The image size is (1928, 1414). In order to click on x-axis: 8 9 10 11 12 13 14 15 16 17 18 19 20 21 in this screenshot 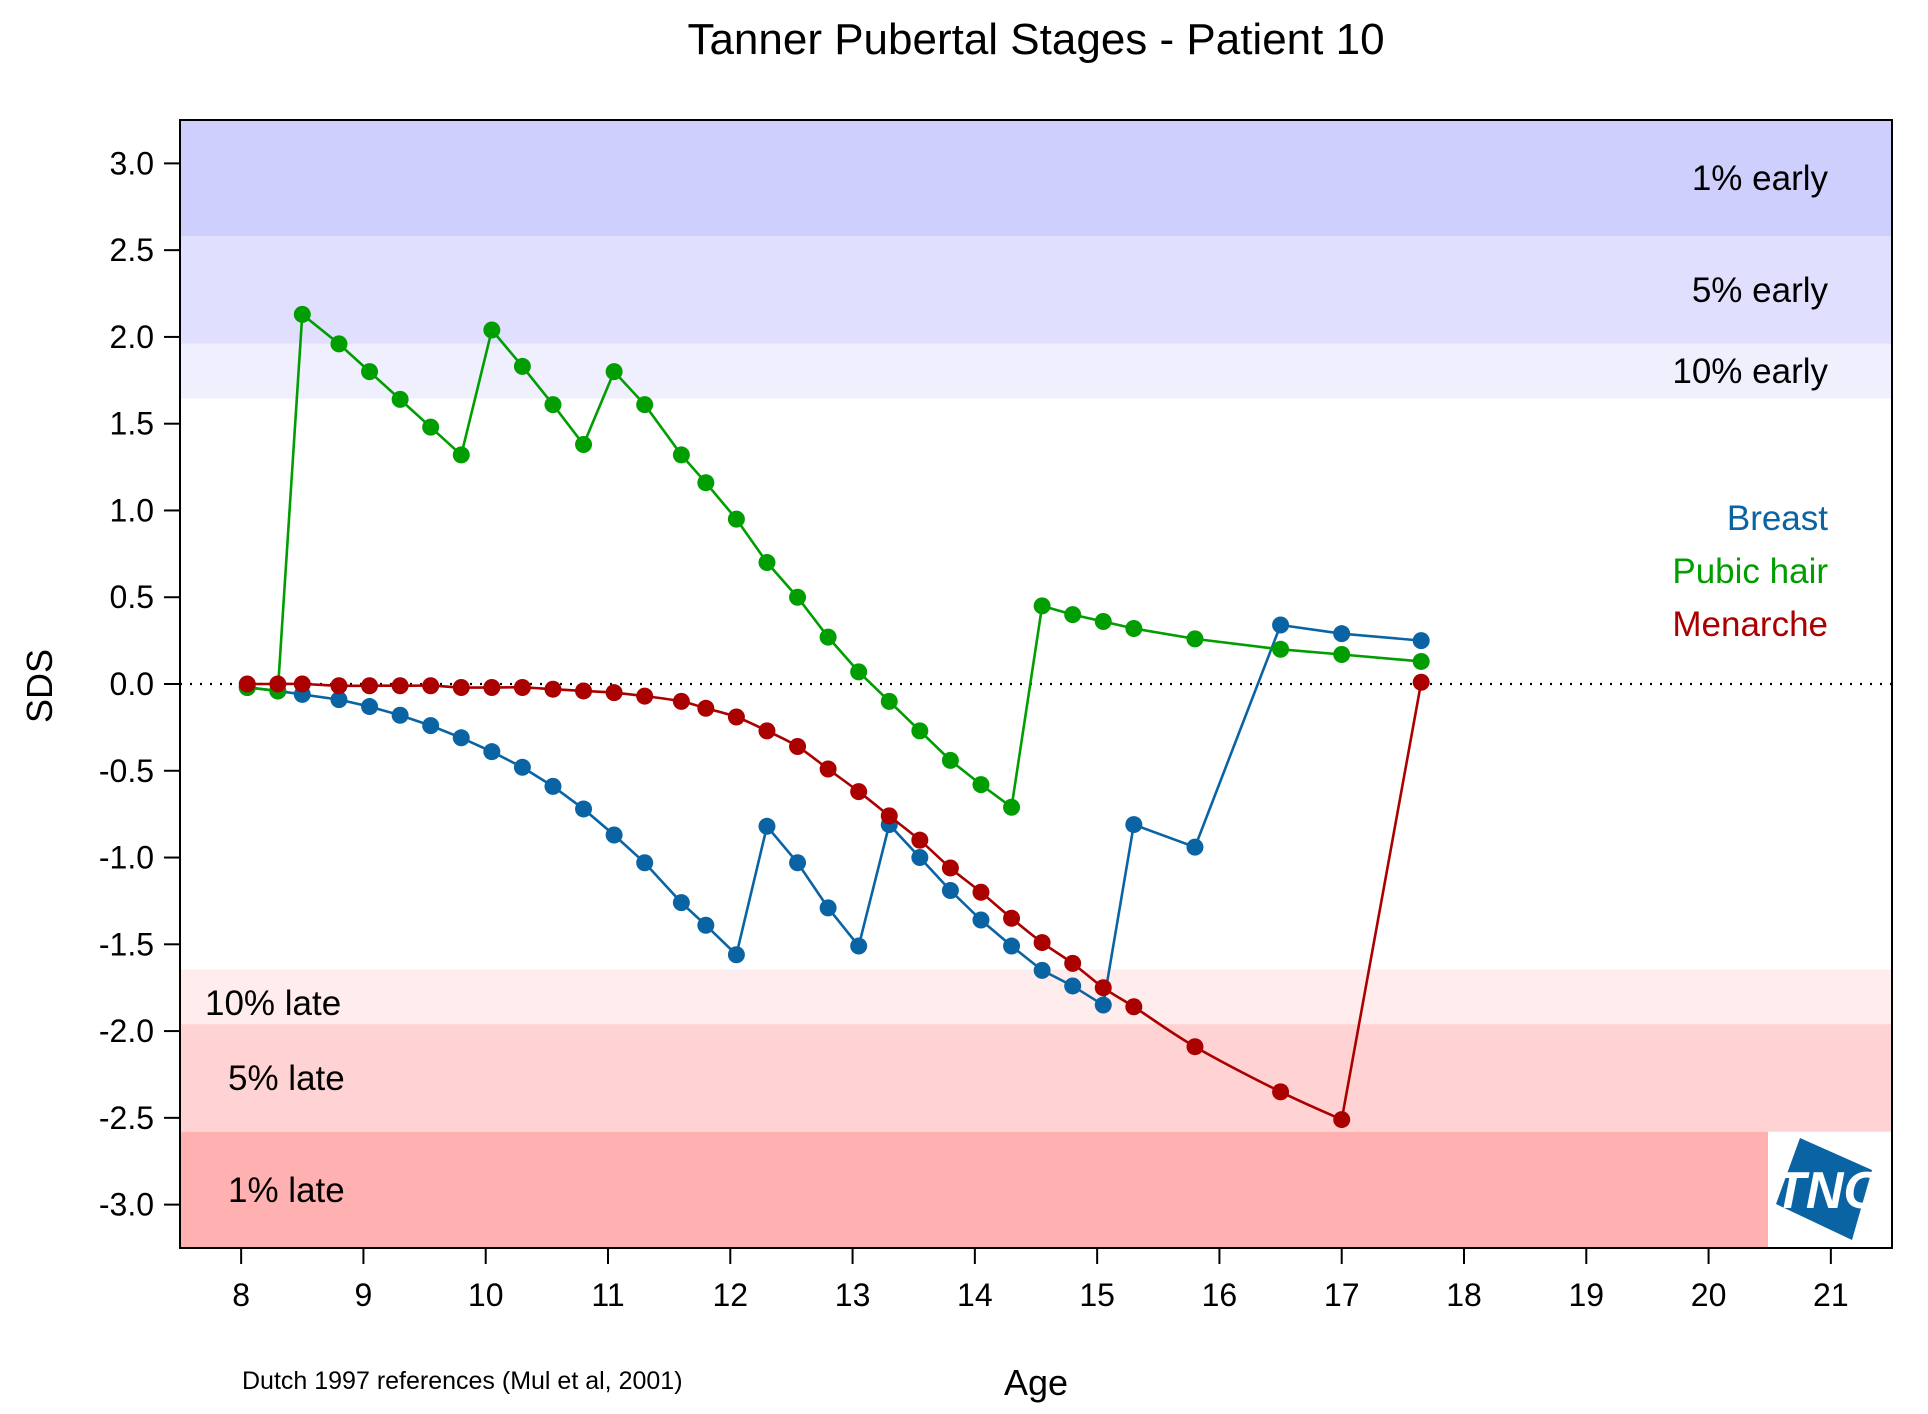, I will do `click(1040, 1280)`.